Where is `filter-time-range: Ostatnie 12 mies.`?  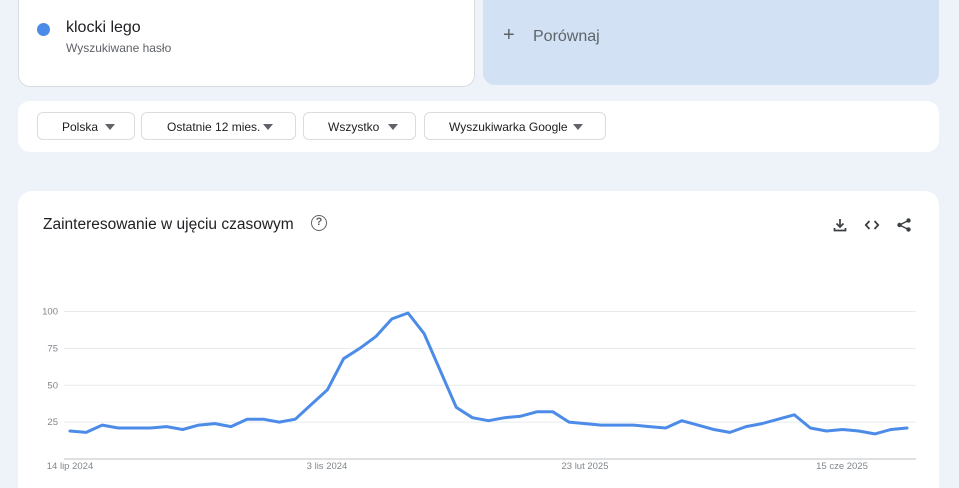
filter-time-range: Ostatnie 12 mies. is located at coordinates (218, 126).